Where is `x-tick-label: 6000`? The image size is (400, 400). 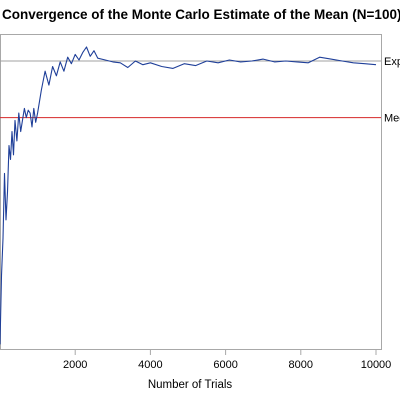
x-tick-label: 6000 is located at coordinates (225, 365).